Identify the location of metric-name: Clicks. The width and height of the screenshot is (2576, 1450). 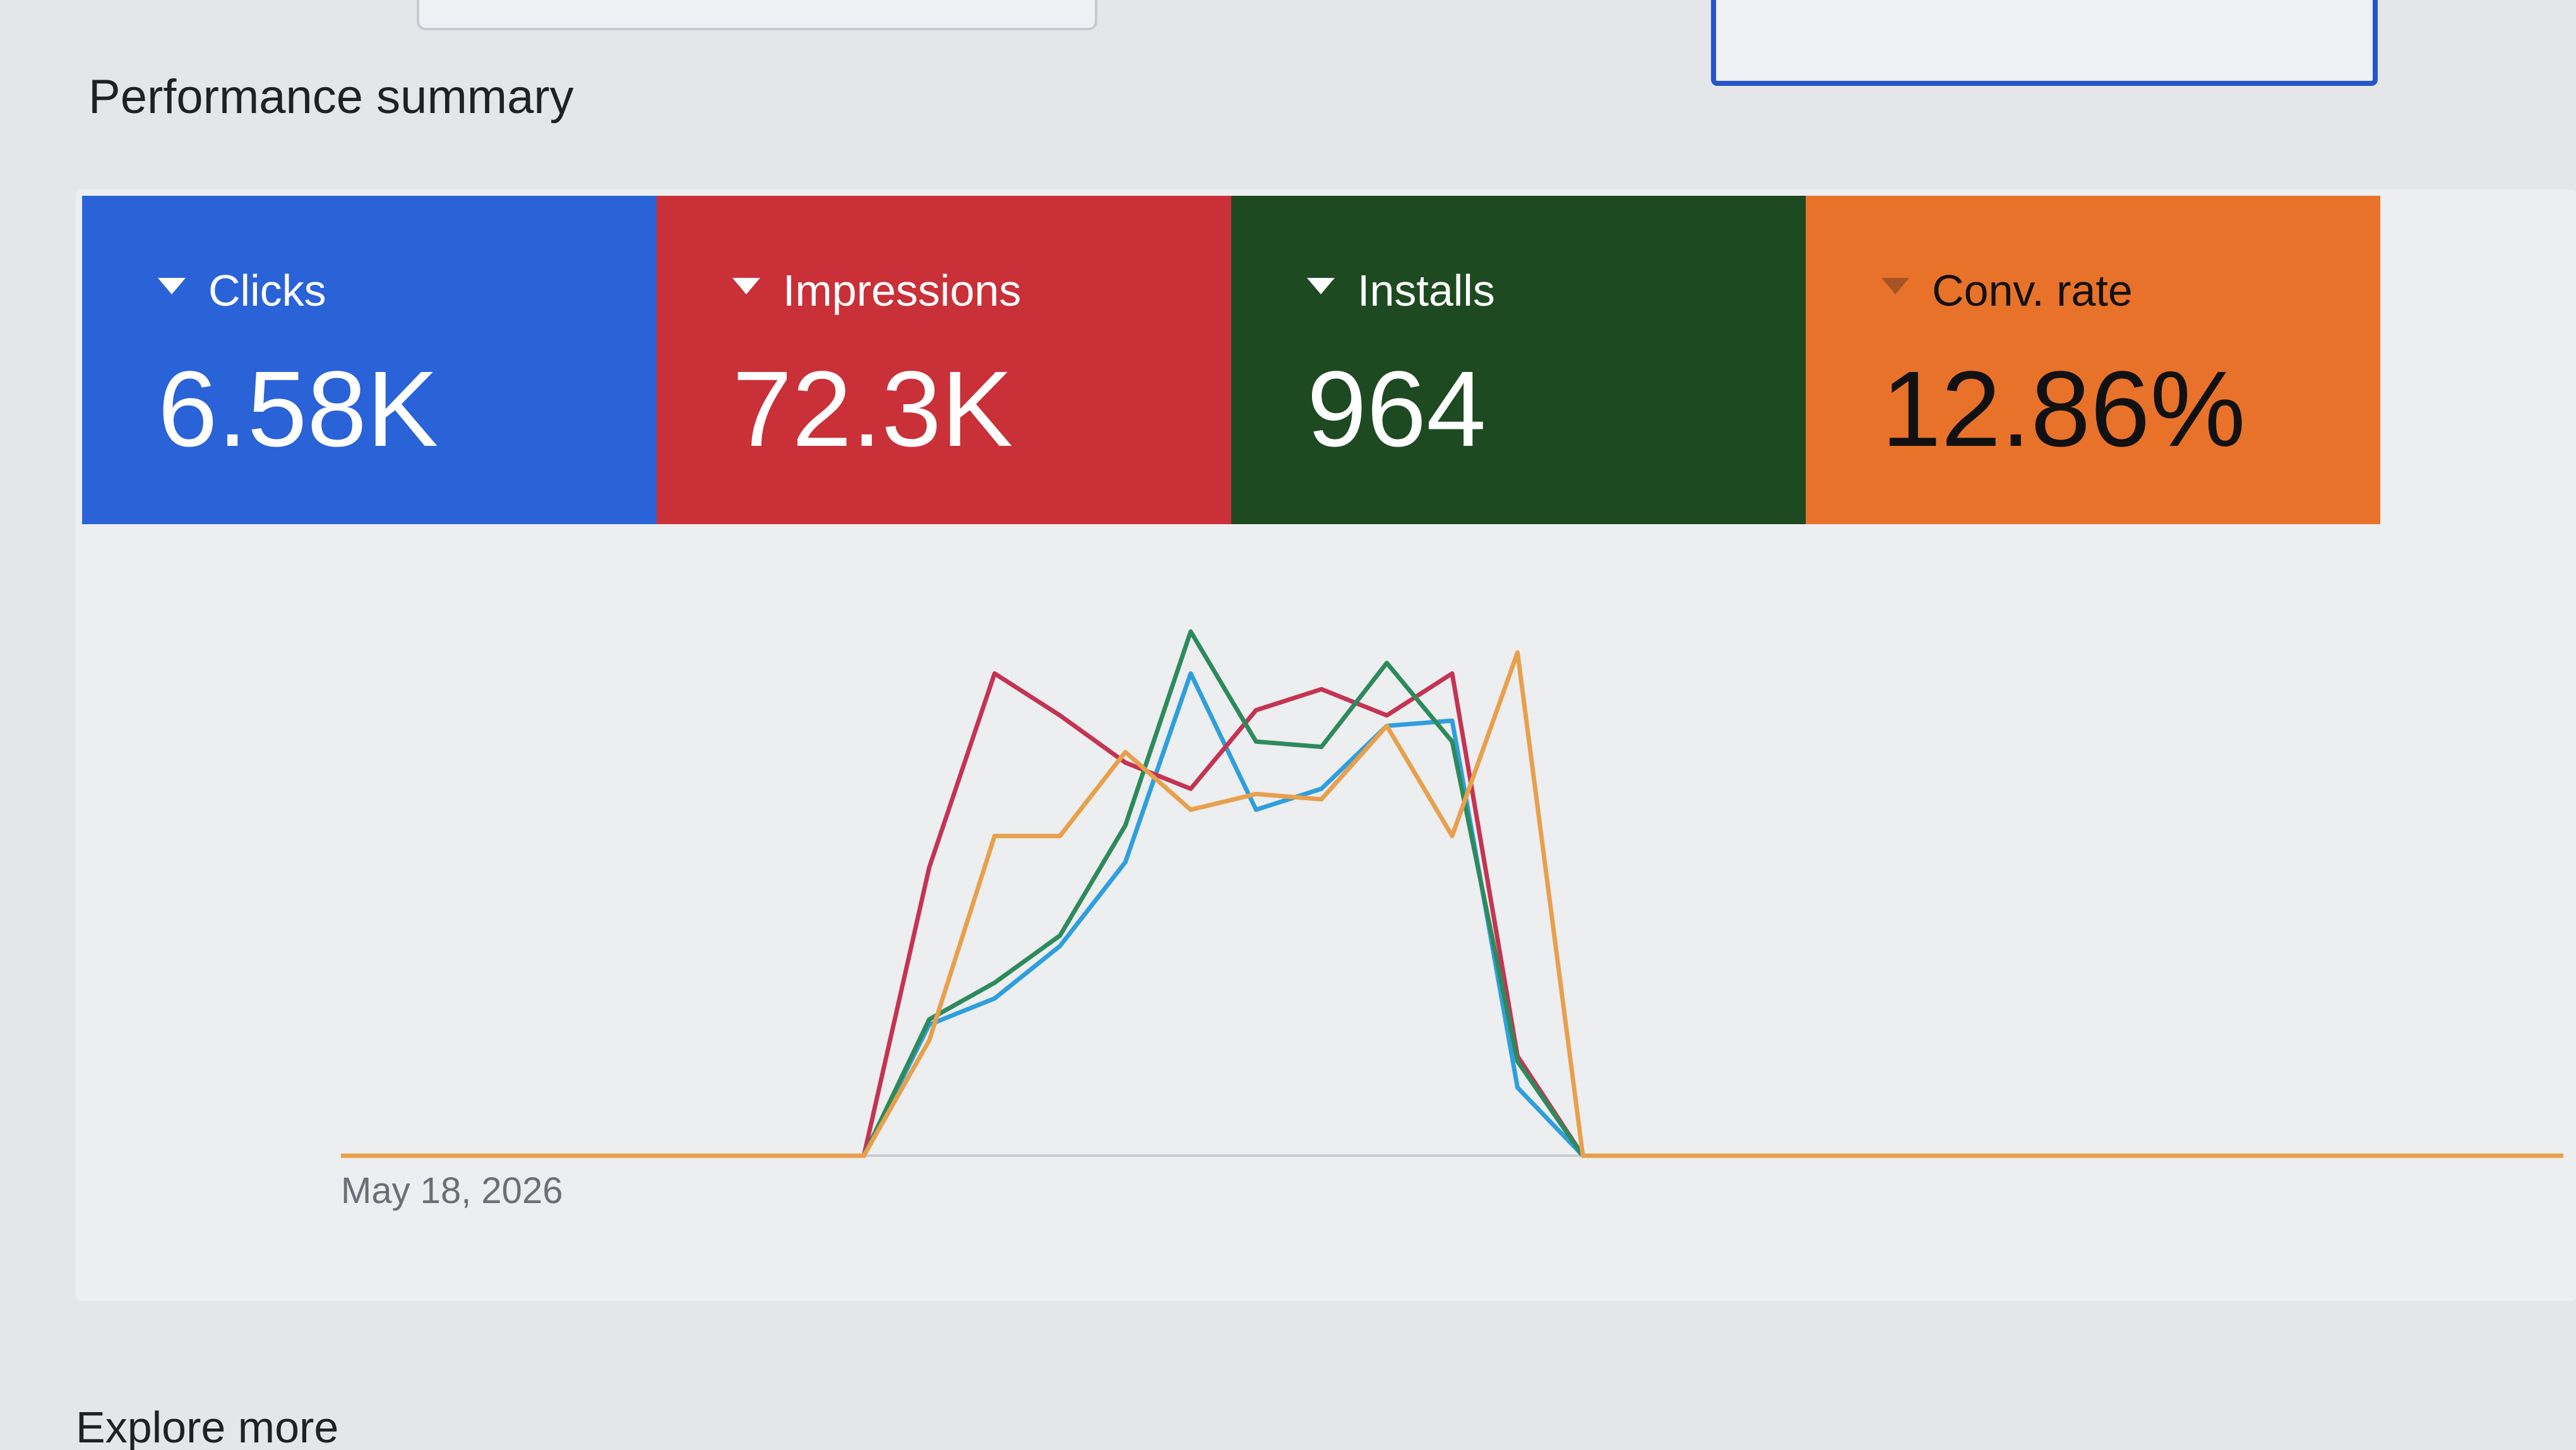
(267, 290).